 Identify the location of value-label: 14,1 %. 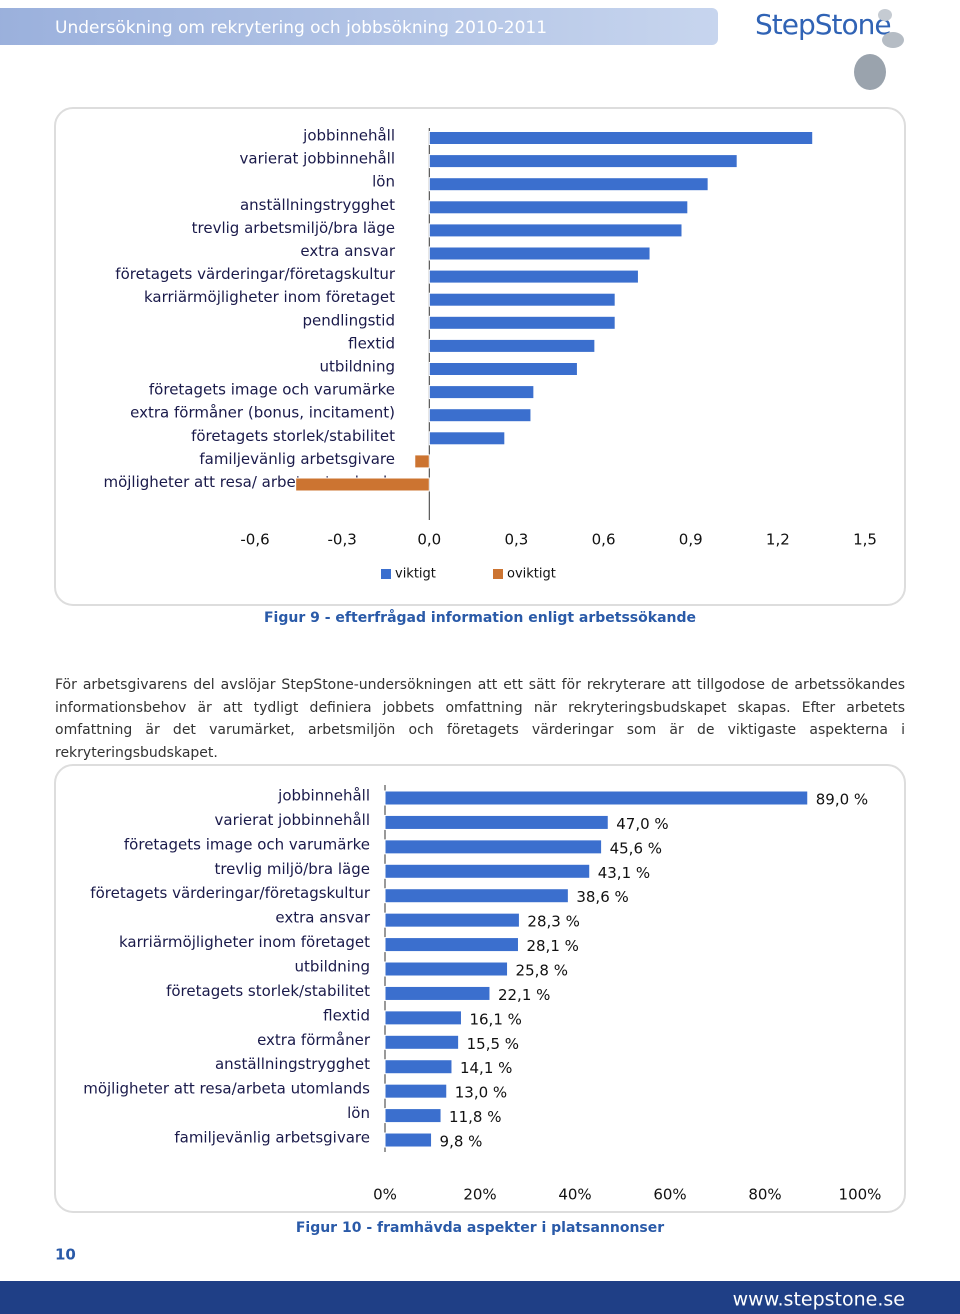
(486, 1068).